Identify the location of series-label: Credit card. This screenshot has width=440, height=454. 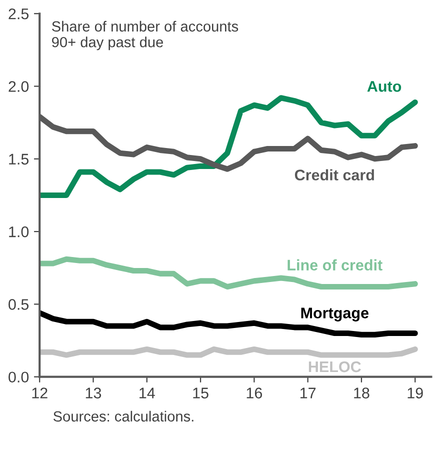
(334, 174).